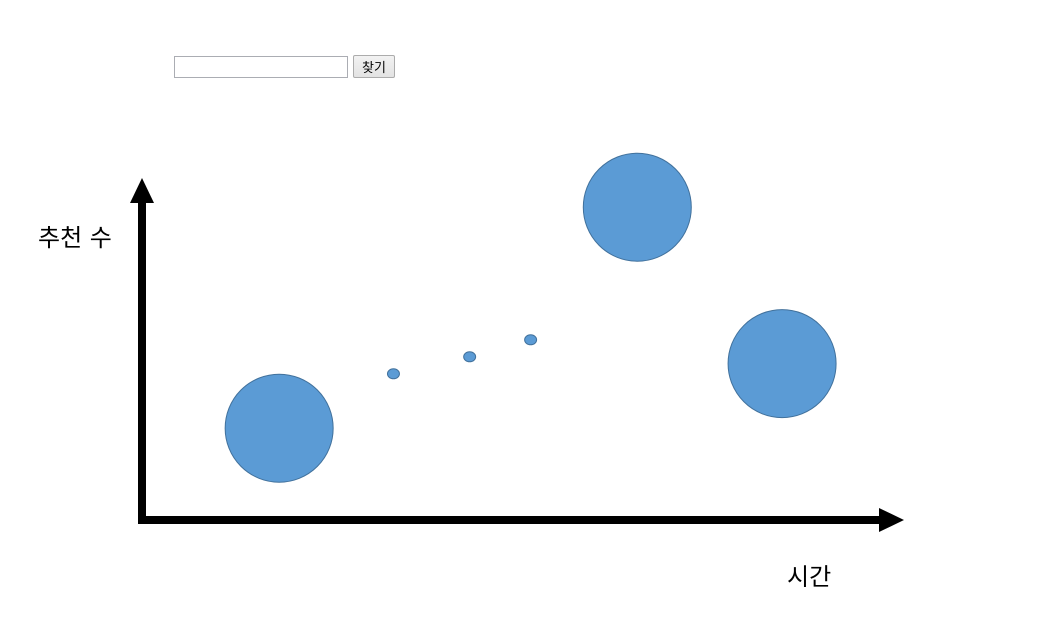 The height and width of the screenshot is (638, 1056). What do you see at coordinates (261, 66) in the screenshot?
I see `search-input` at bounding box center [261, 66].